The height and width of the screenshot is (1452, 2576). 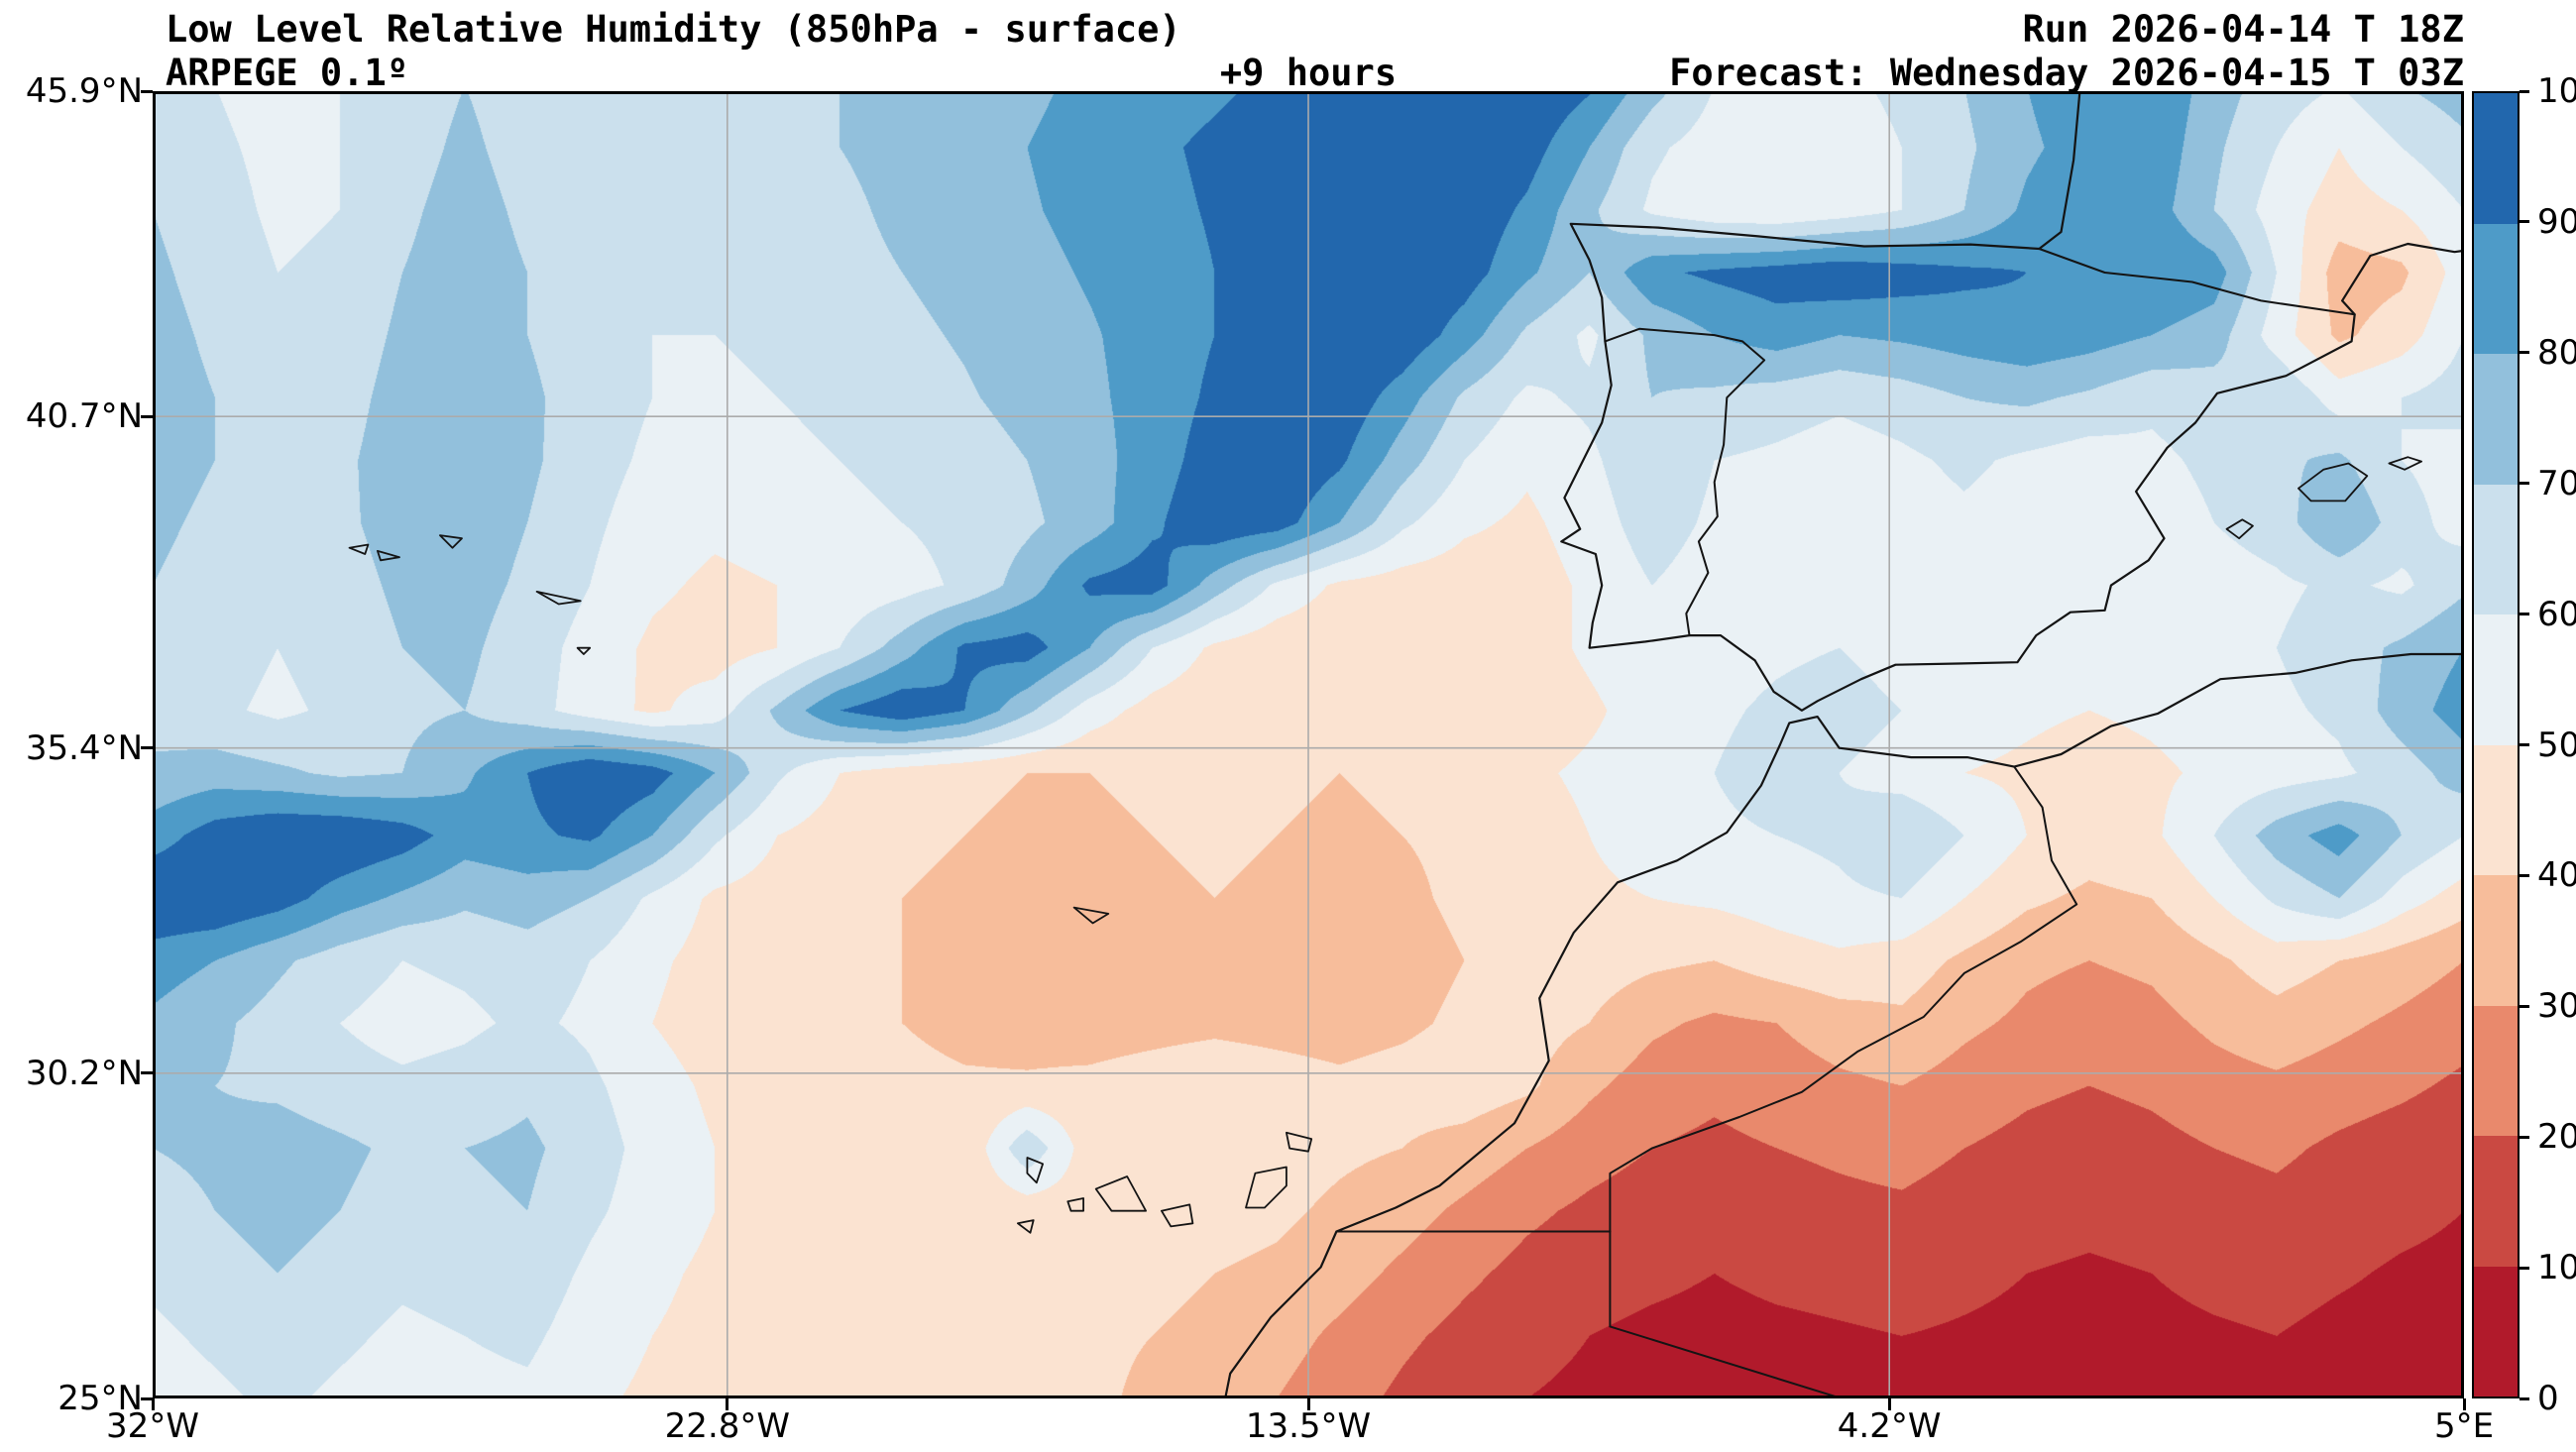 I want to click on run-label: Run 2026-04-14 T 18Z, so click(x=2243, y=29).